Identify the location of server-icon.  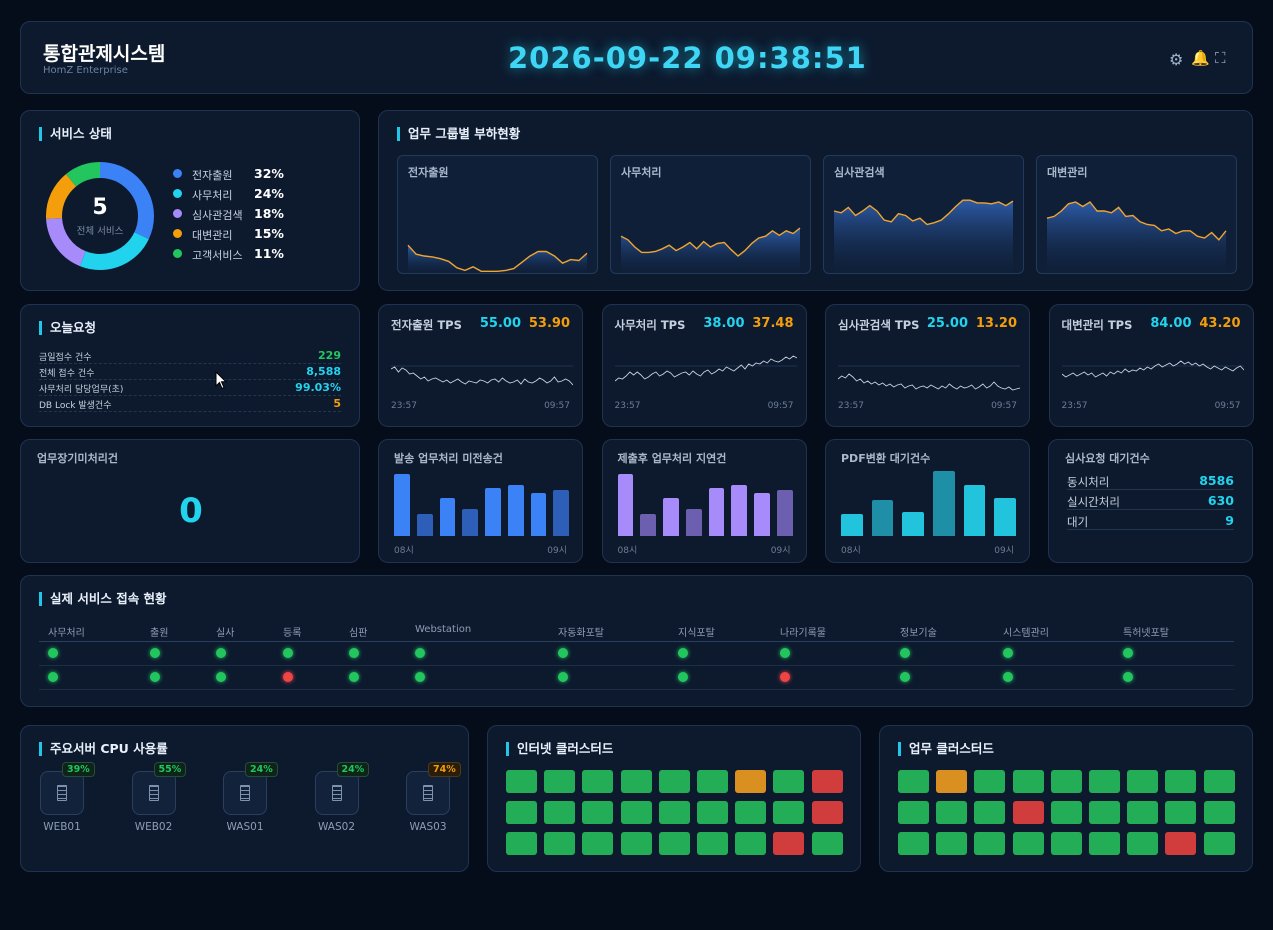
(62, 793).